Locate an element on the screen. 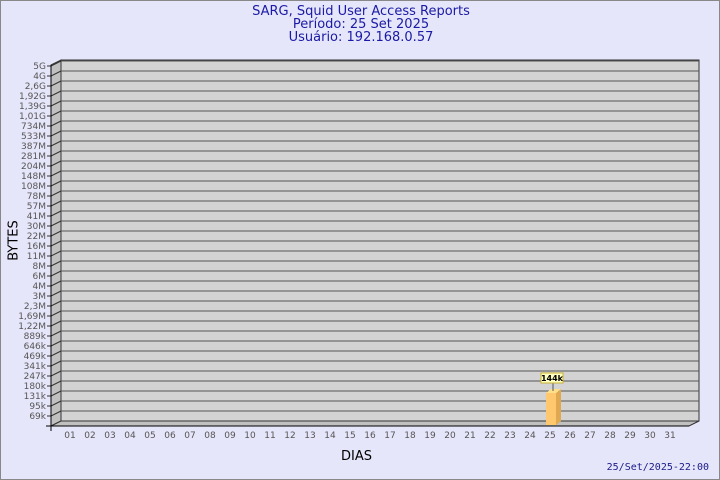  x-tick-label: 18 is located at coordinates (410, 436).